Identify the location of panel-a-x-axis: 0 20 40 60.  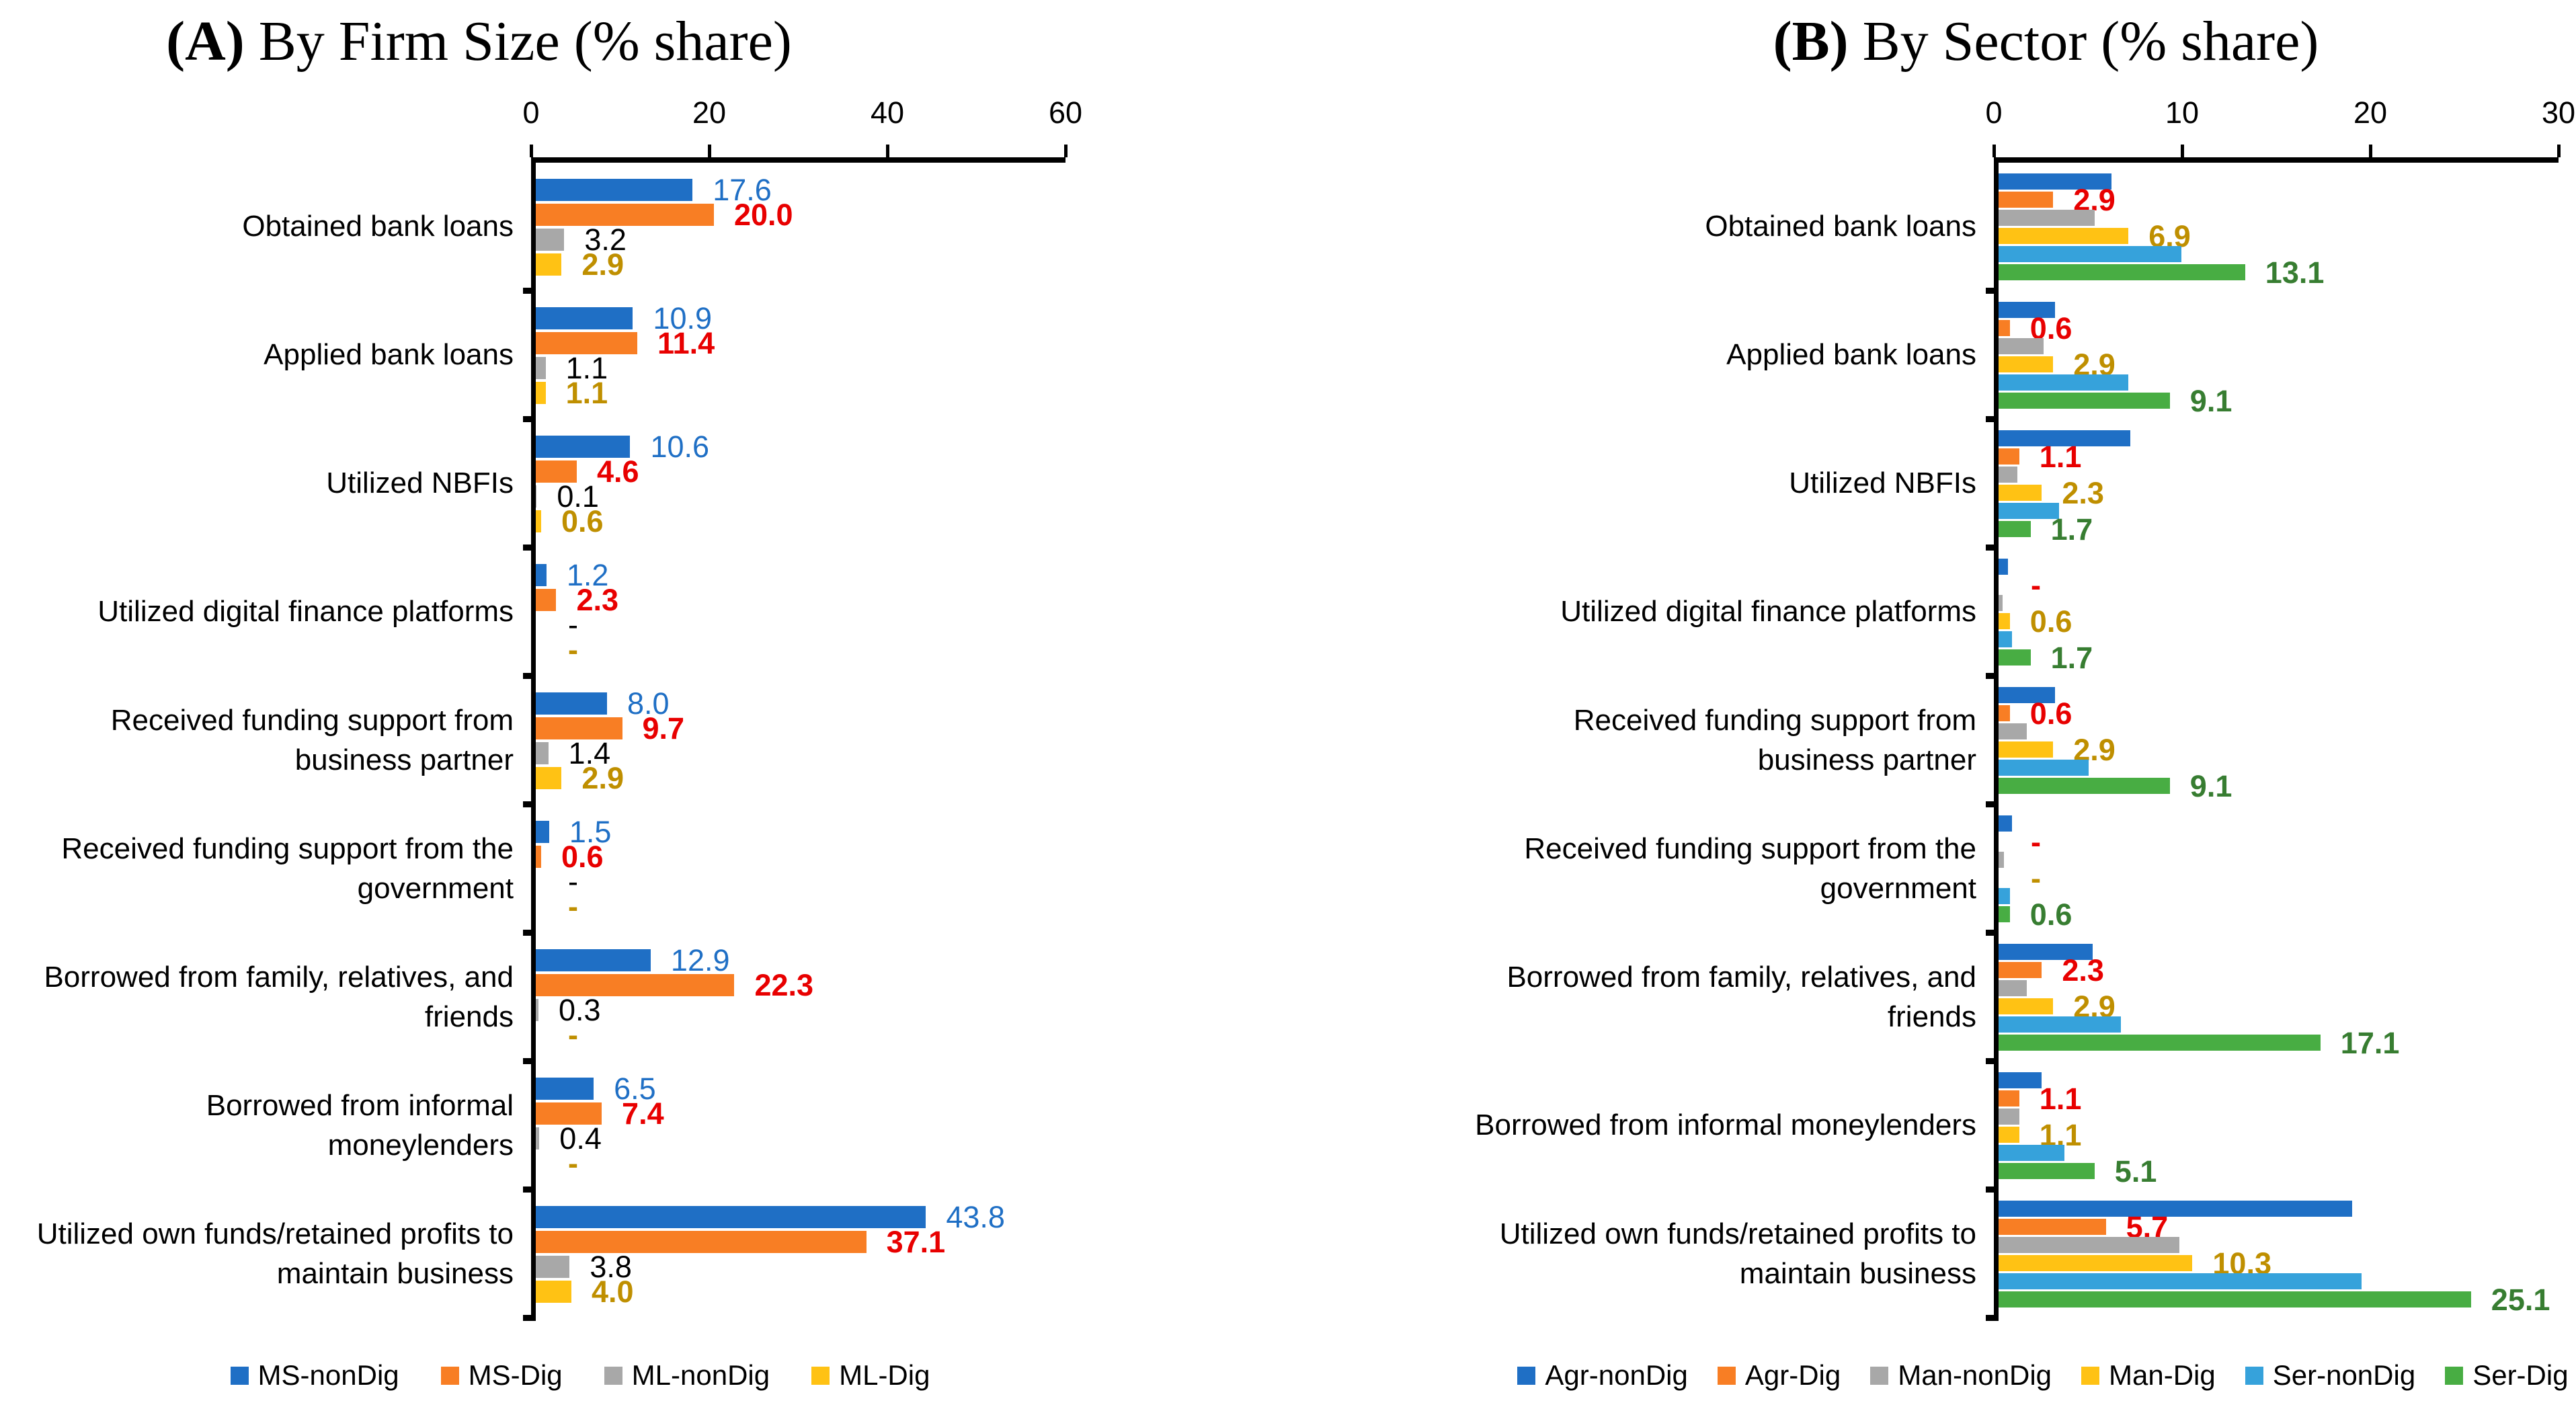
(802, 120).